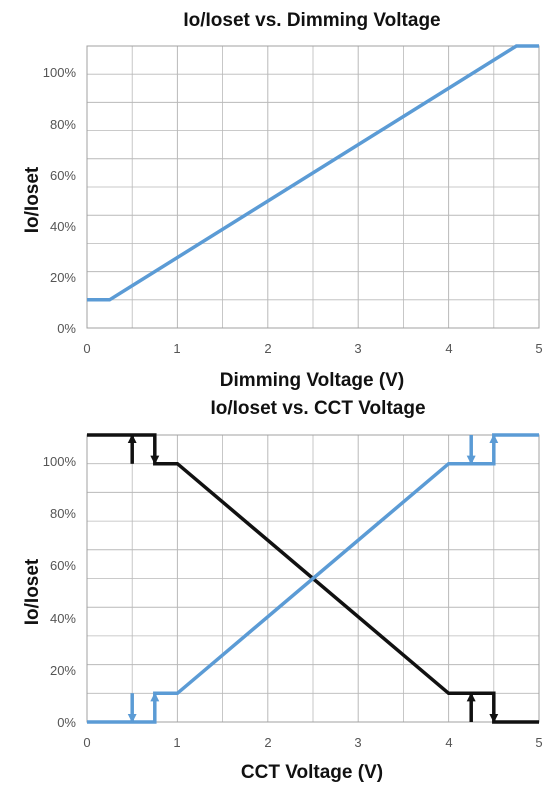 This screenshot has width=548, height=787. What do you see at coordinates (312, 772) in the screenshot?
I see `chart-cct-x-axis-label: CCT Voltage (V)` at bounding box center [312, 772].